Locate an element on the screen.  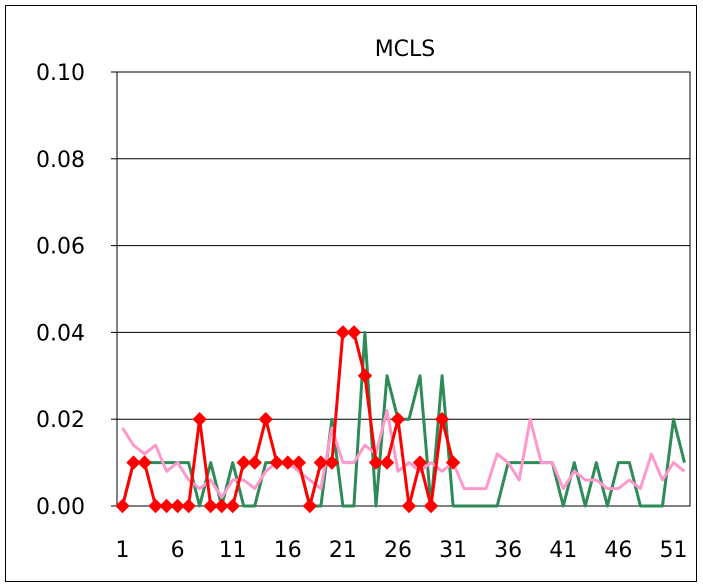
x-tick-label: 11 is located at coordinates (233, 550).